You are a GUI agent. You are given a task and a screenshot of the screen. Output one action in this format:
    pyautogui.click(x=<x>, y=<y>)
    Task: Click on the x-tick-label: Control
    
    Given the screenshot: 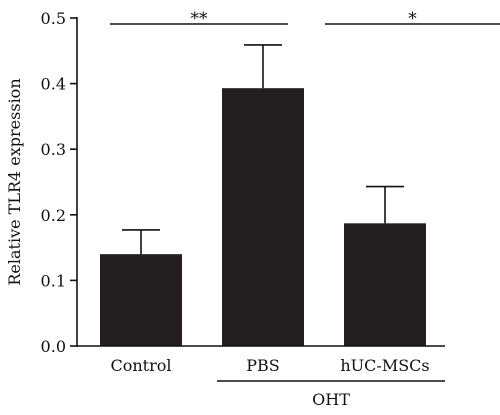 What is the action you would take?
    pyautogui.click(x=140, y=365)
    